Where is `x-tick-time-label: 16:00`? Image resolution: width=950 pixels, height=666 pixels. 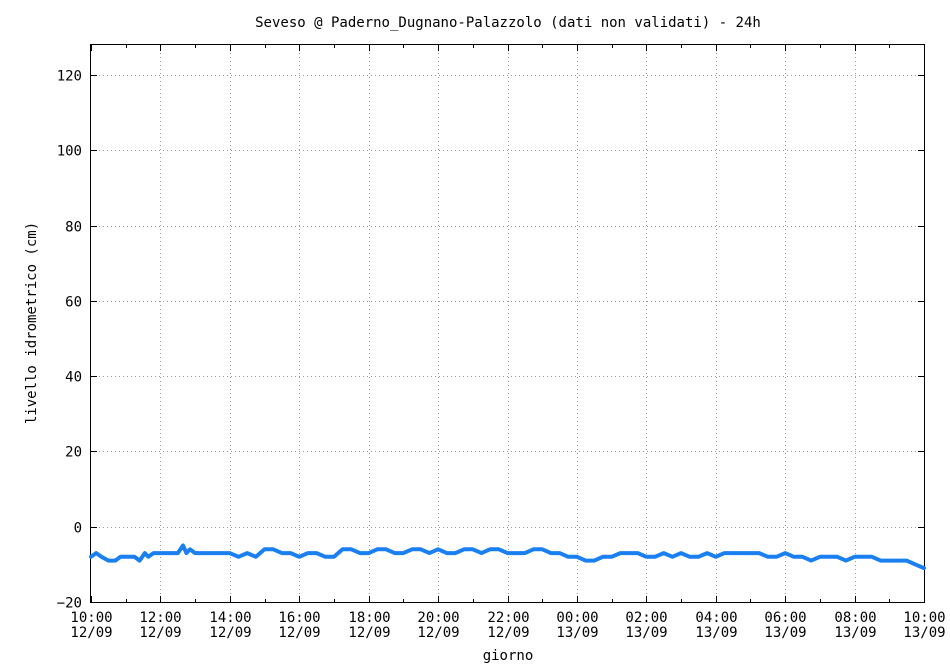 x-tick-time-label: 16:00 is located at coordinates (299, 618).